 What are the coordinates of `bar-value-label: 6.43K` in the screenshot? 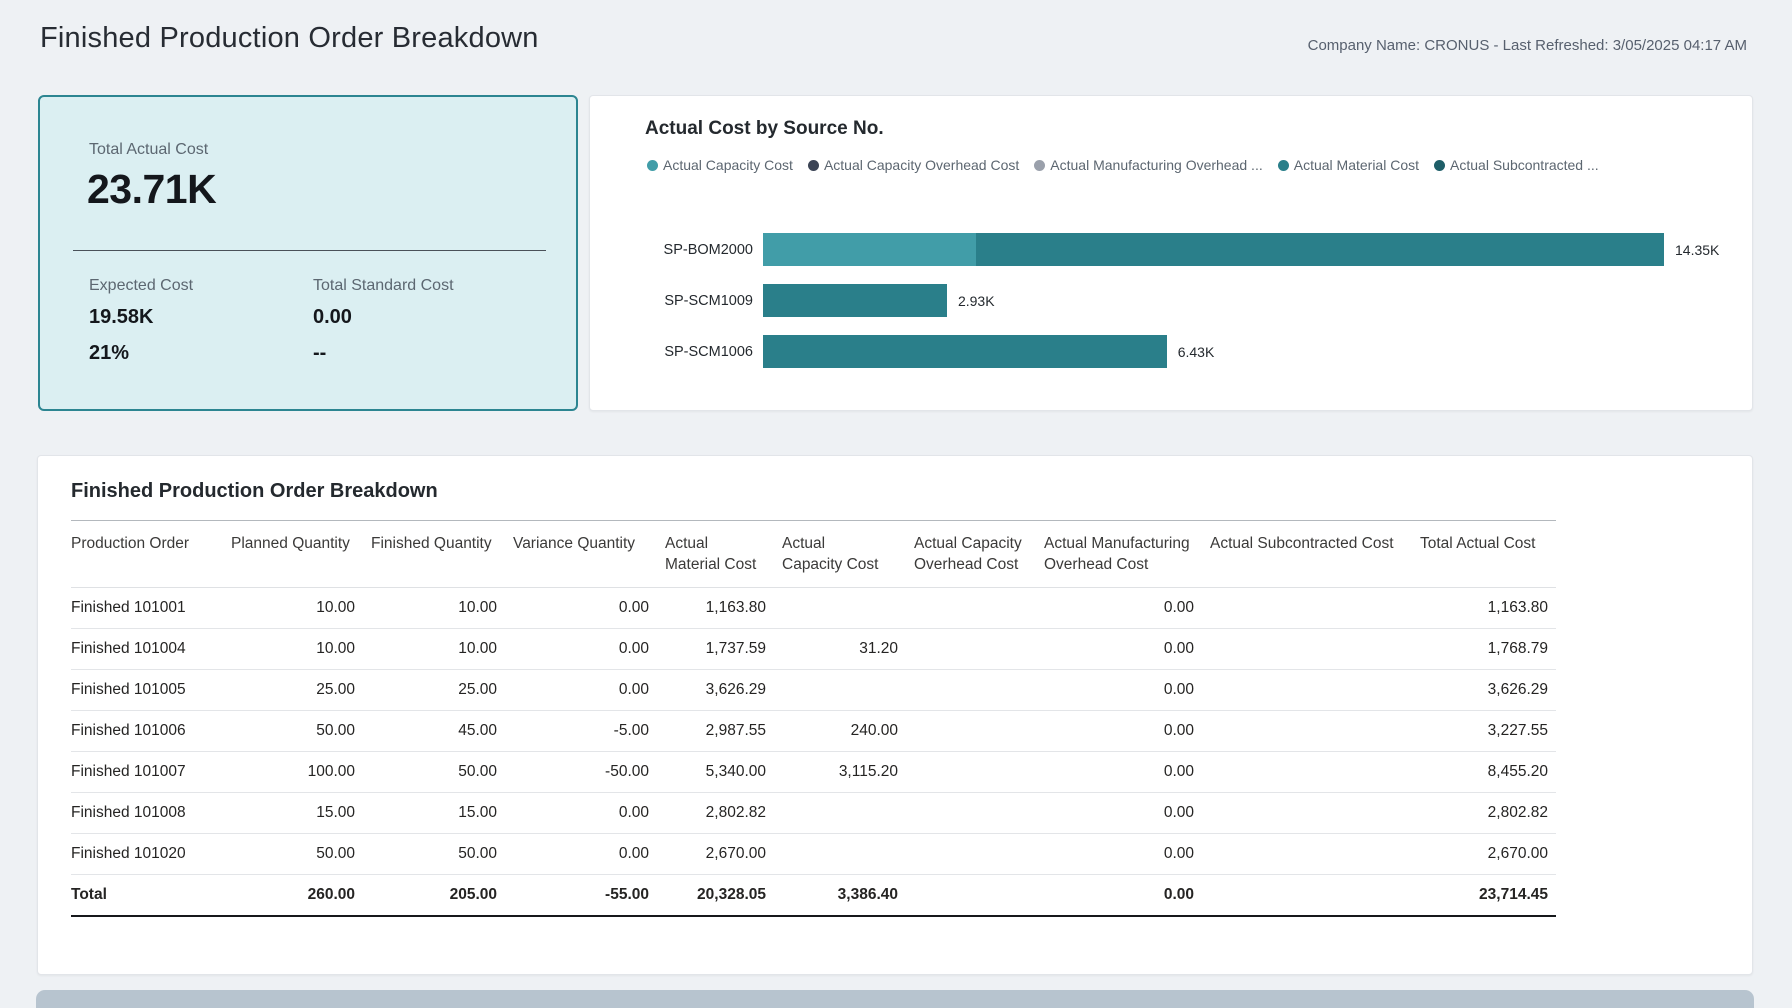 It's located at (1196, 351).